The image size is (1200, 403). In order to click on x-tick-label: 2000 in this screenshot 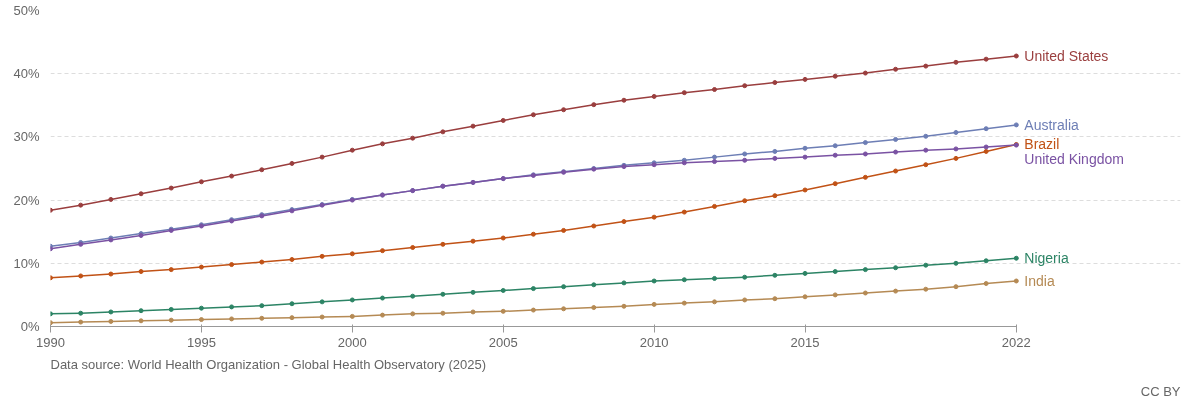, I will do `click(352, 342)`.